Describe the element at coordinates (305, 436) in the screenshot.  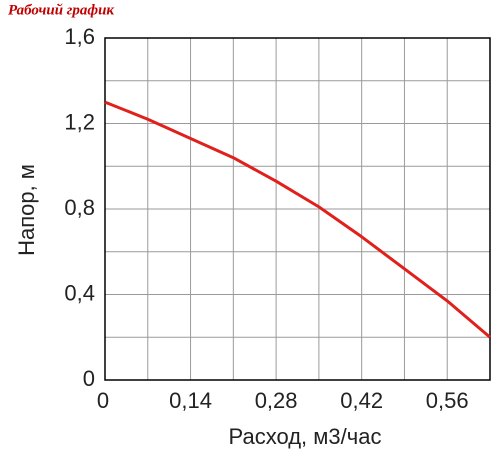
I see `x-axis-label: Расход, м3/час` at that location.